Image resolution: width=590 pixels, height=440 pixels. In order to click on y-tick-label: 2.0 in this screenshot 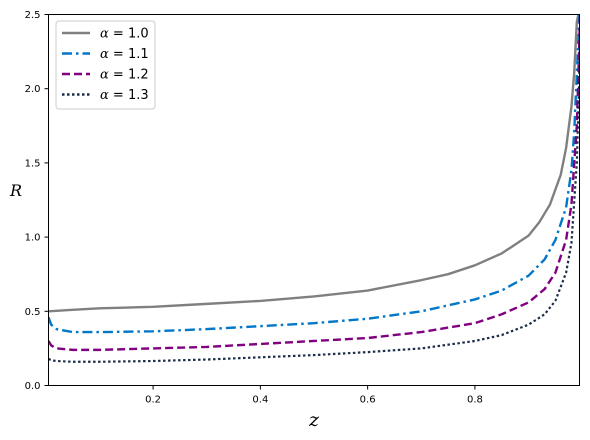, I will do `click(33, 89)`.